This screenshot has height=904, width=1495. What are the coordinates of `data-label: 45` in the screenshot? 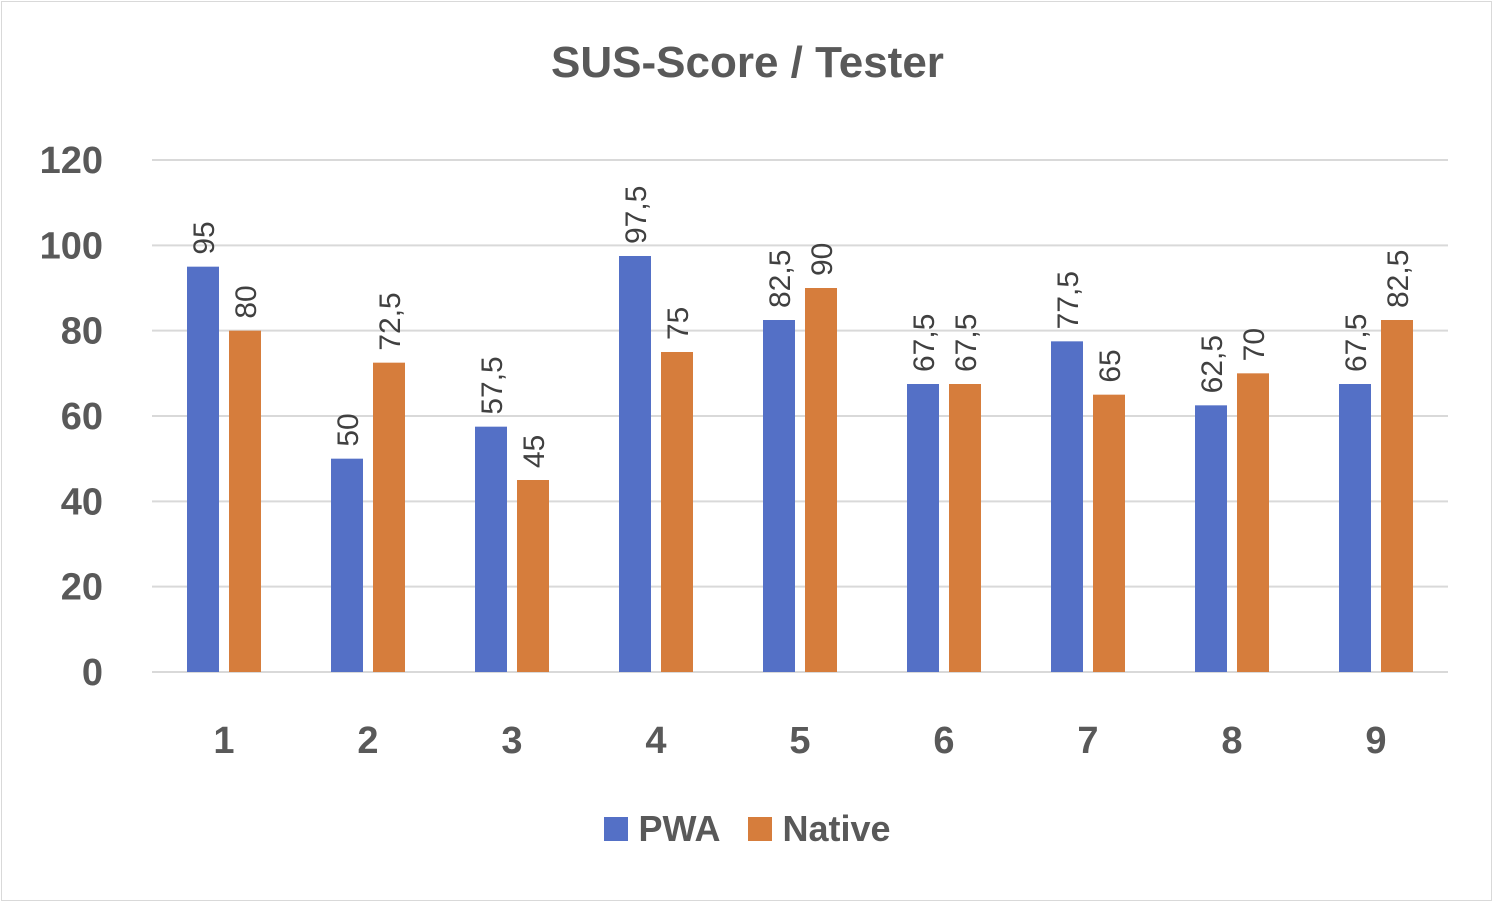 It's located at (534, 451).